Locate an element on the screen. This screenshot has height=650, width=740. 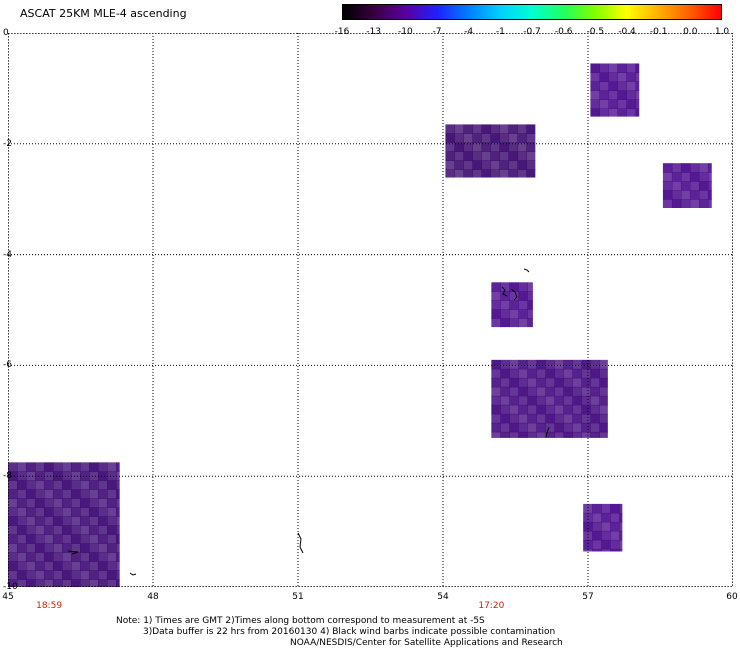
colorbar-tick-label: 0.0 is located at coordinates (690, 32).